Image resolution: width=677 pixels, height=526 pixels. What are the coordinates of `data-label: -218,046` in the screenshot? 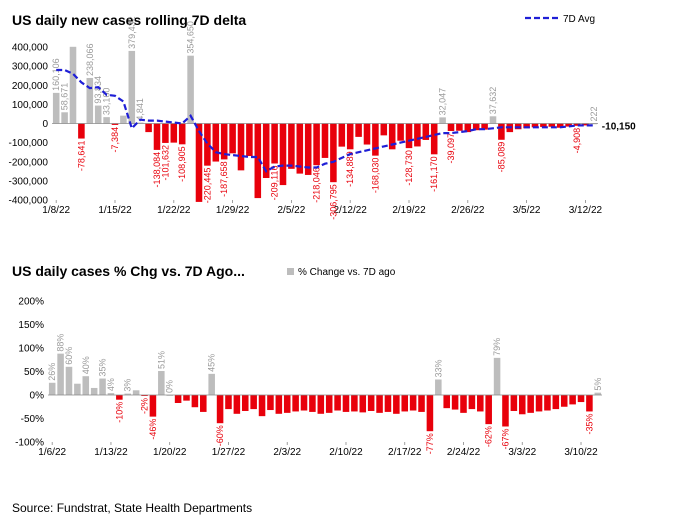 It's located at (317, 185).